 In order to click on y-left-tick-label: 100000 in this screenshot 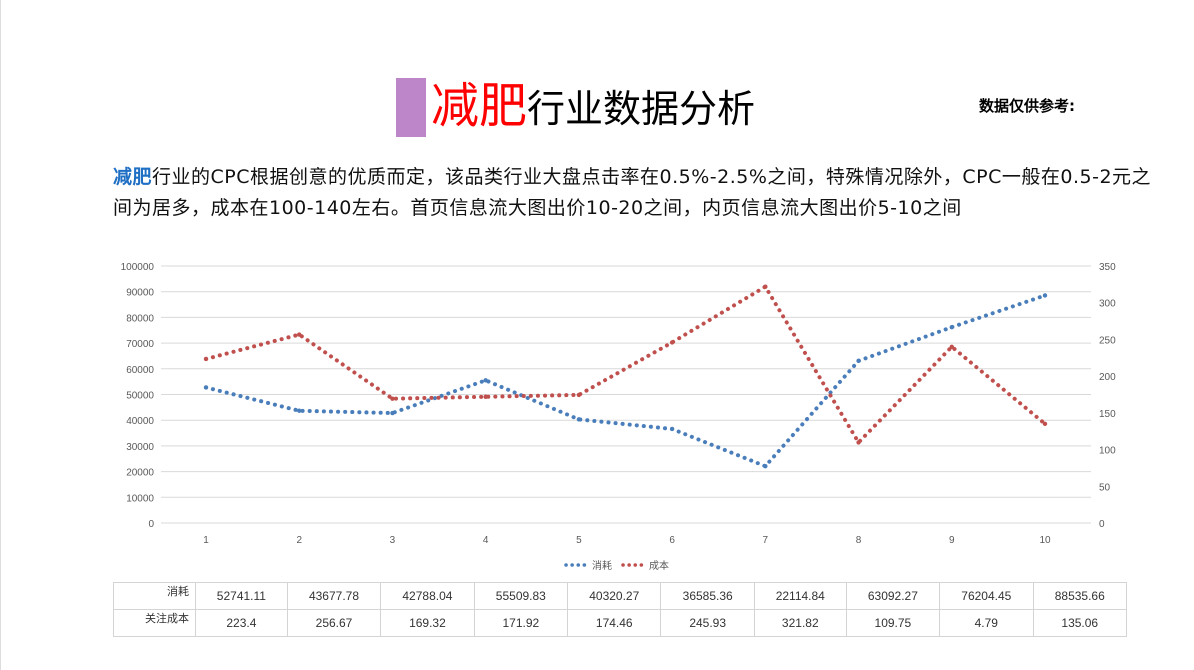, I will do `click(138, 267)`.